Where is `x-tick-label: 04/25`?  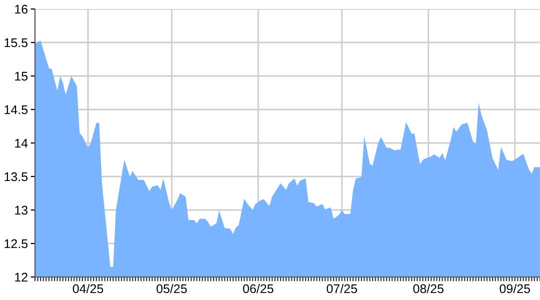
x-tick-label: 04/25 is located at coordinates (88, 289).